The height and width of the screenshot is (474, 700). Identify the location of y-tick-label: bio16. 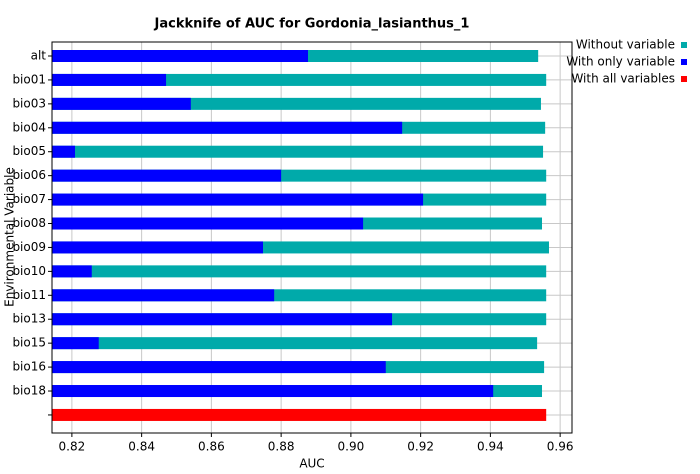
(29, 367).